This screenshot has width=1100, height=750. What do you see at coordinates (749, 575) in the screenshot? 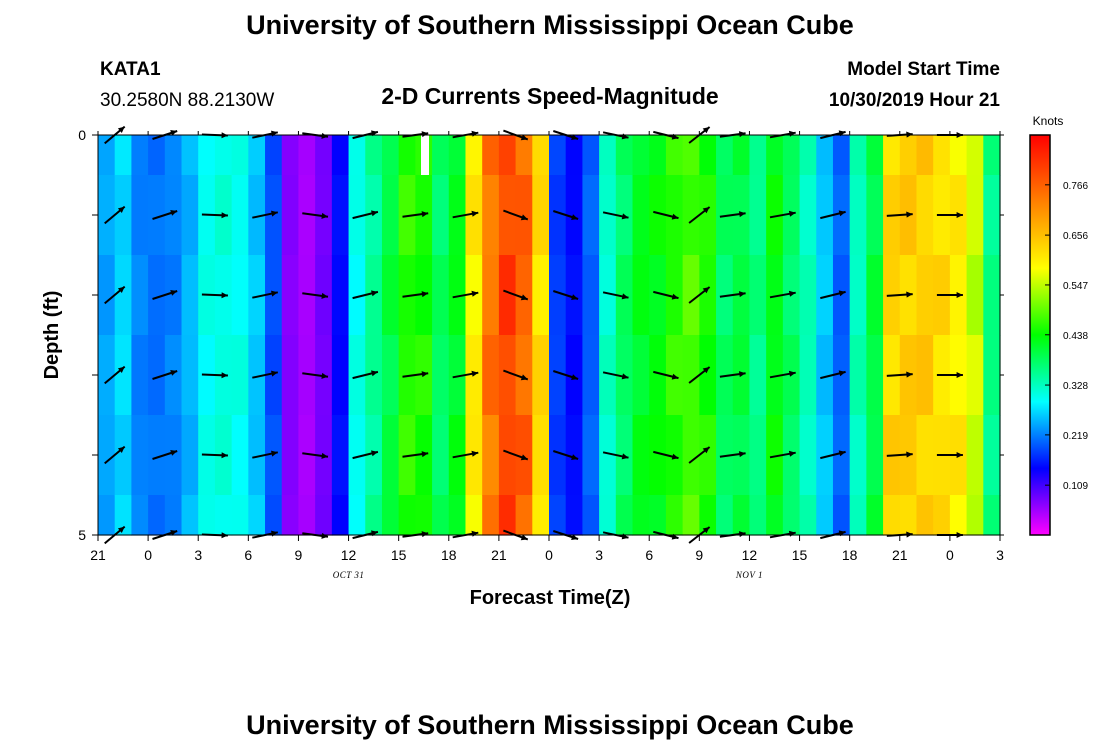
I see `date-label: NOV 1` at bounding box center [749, 575].